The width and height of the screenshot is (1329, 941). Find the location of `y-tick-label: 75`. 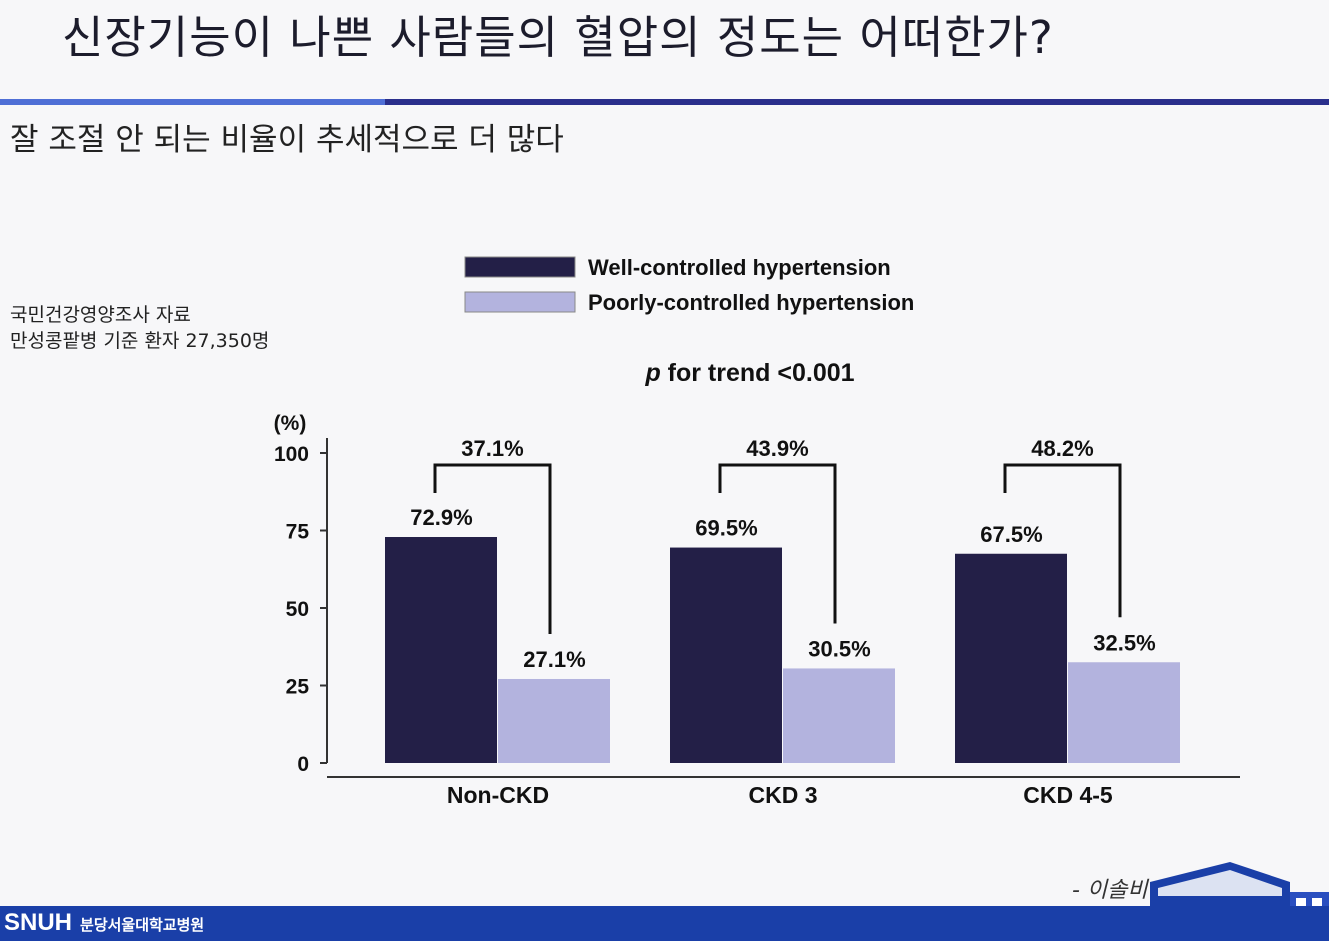

y-tick-label: 75 is located at coordinates (298, 532).